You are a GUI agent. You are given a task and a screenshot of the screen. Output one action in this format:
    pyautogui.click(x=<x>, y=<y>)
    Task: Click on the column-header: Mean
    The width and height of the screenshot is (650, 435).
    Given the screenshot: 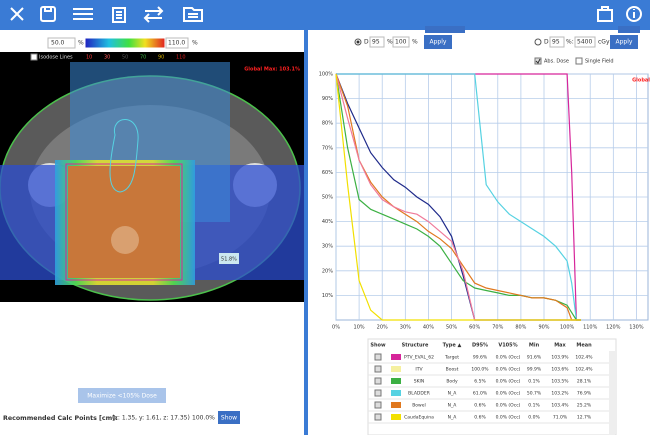 What is the action you would take?
    pyautogui.click(x=584, y=346)
    